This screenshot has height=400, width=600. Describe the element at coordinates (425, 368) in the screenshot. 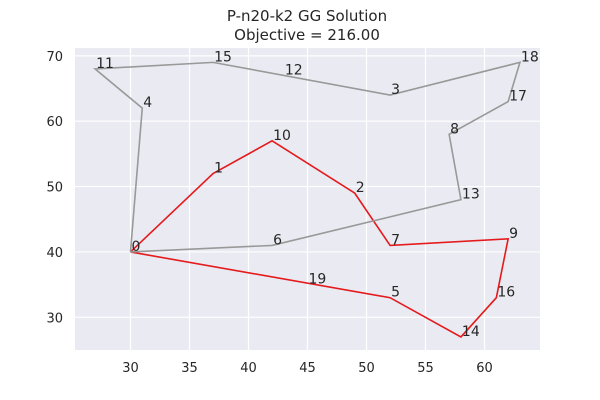

I see `x-tick-label: 55` at that location.